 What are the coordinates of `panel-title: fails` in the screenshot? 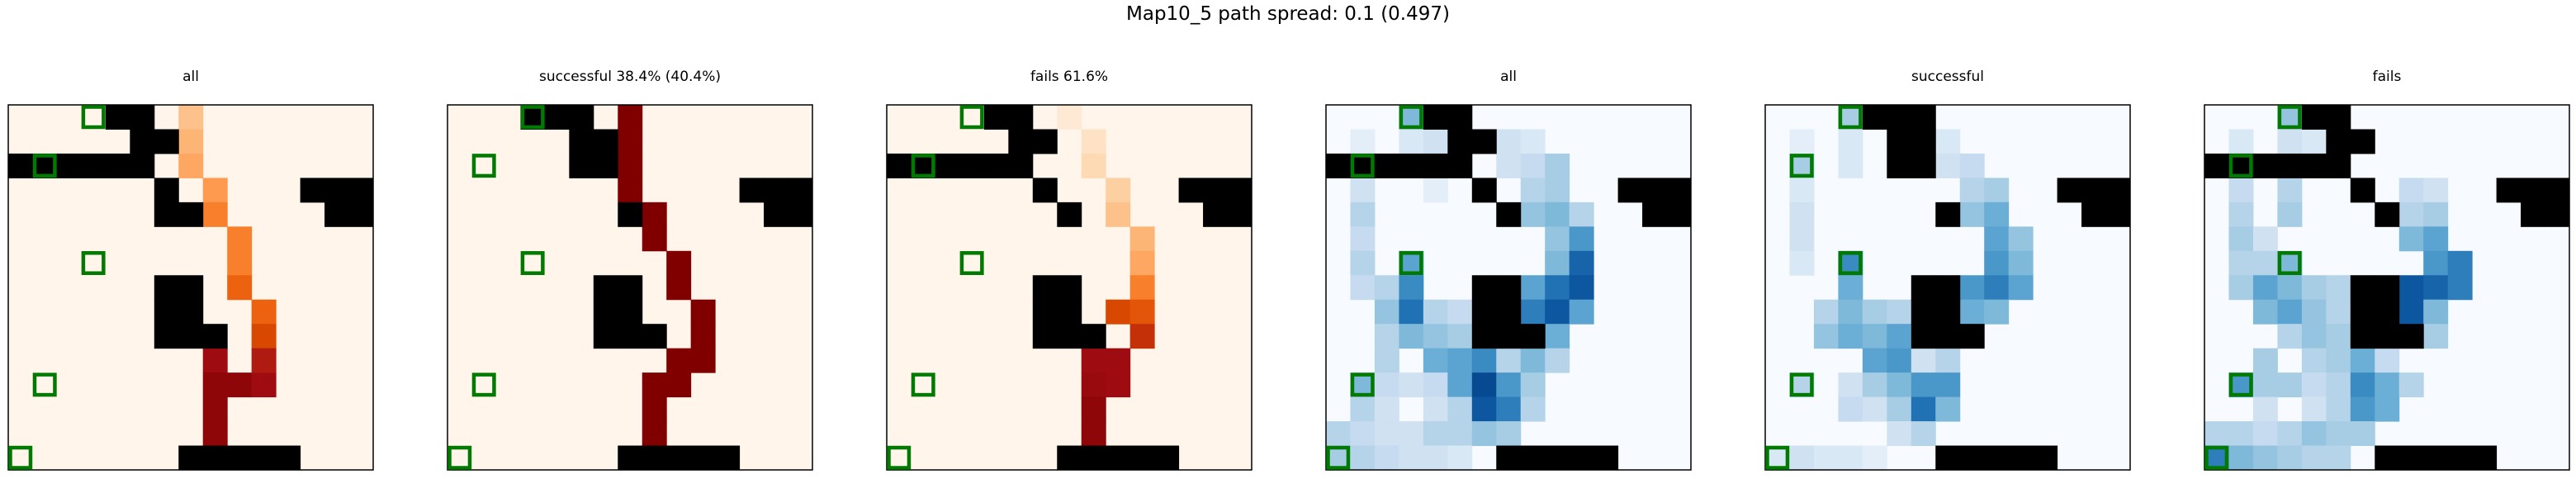 It's located at (2387, 77).